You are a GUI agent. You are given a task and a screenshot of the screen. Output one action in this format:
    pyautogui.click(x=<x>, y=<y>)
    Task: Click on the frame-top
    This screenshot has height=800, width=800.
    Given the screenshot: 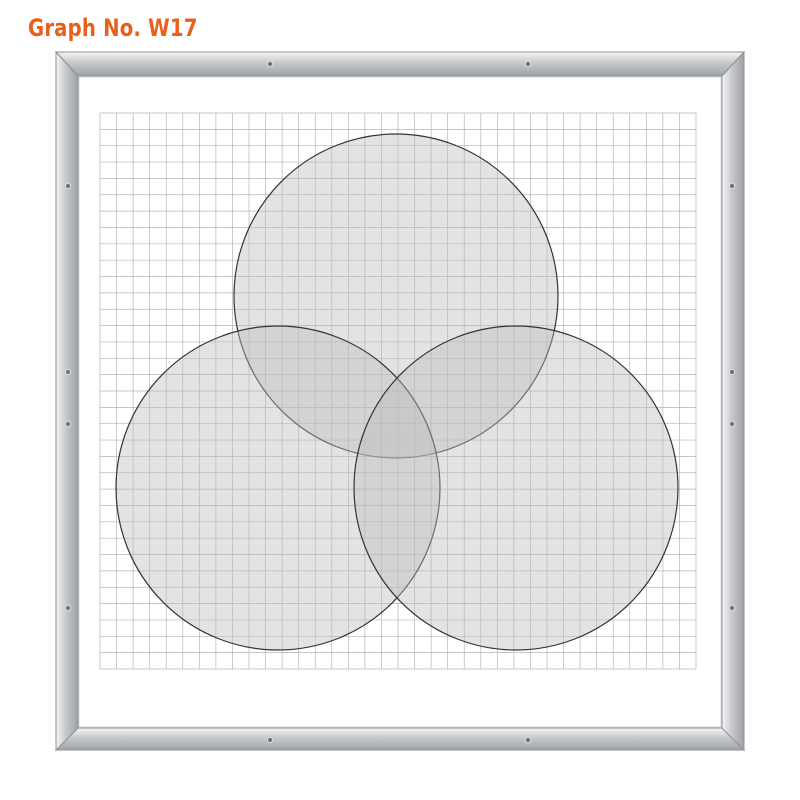 What is the action you would take?
    pyautogui.click(x=400, y=64)
    